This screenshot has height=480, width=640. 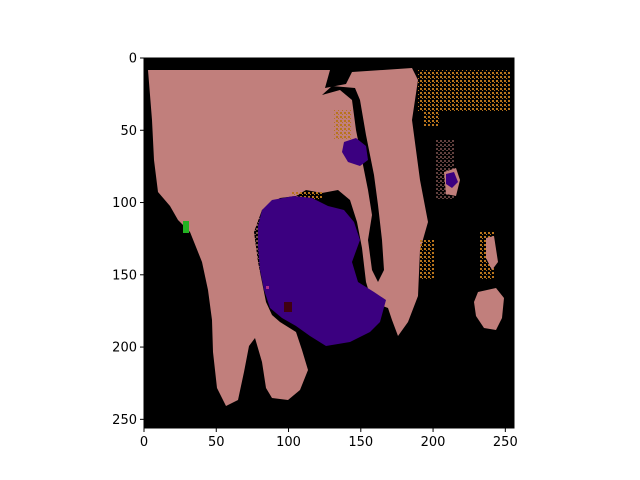 What do you see at coordinates (288, 442) in the screenshot?
I see `x-tick-label: 100` at bounding box center [288, 442].